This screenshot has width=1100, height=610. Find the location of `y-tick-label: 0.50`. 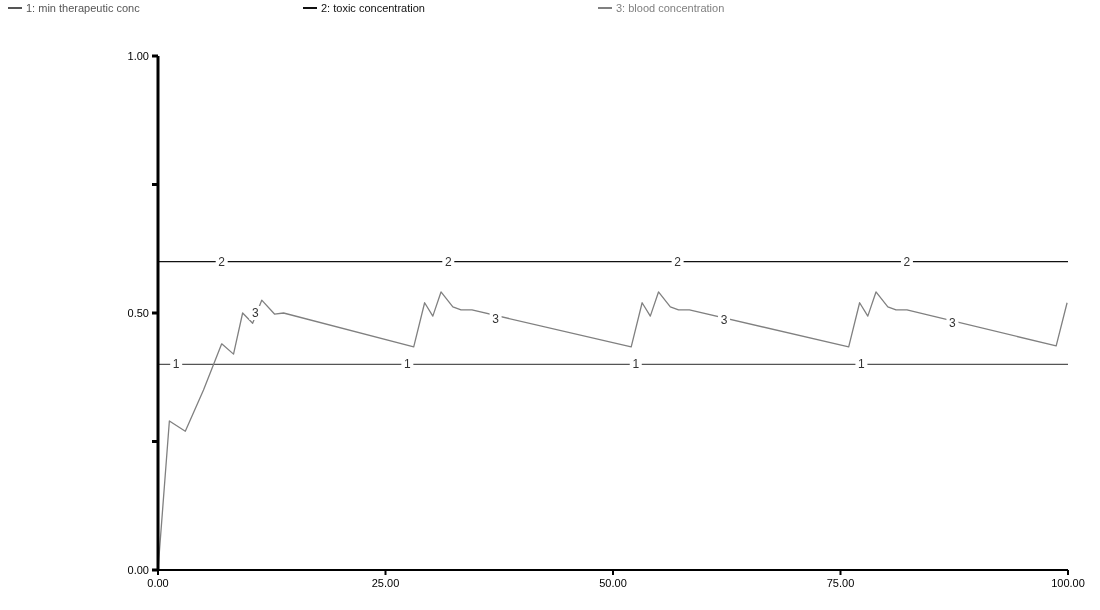

y-tick-label: 0.50 is located at coordinates (138, 313).